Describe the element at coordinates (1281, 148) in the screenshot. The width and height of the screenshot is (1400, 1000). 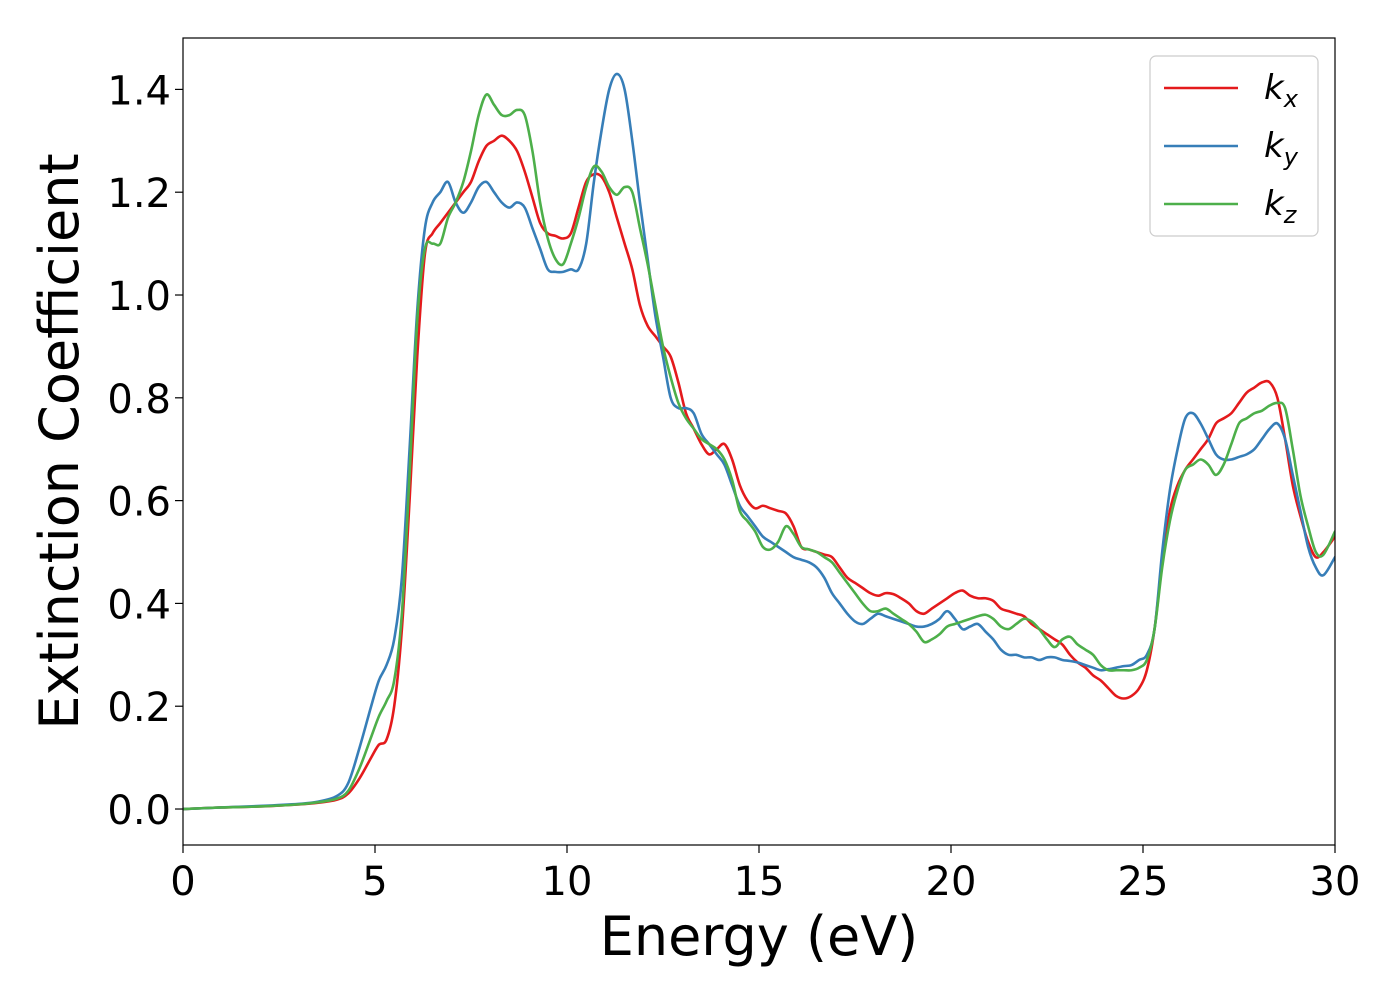
I see `legend-label: ky` at that location.